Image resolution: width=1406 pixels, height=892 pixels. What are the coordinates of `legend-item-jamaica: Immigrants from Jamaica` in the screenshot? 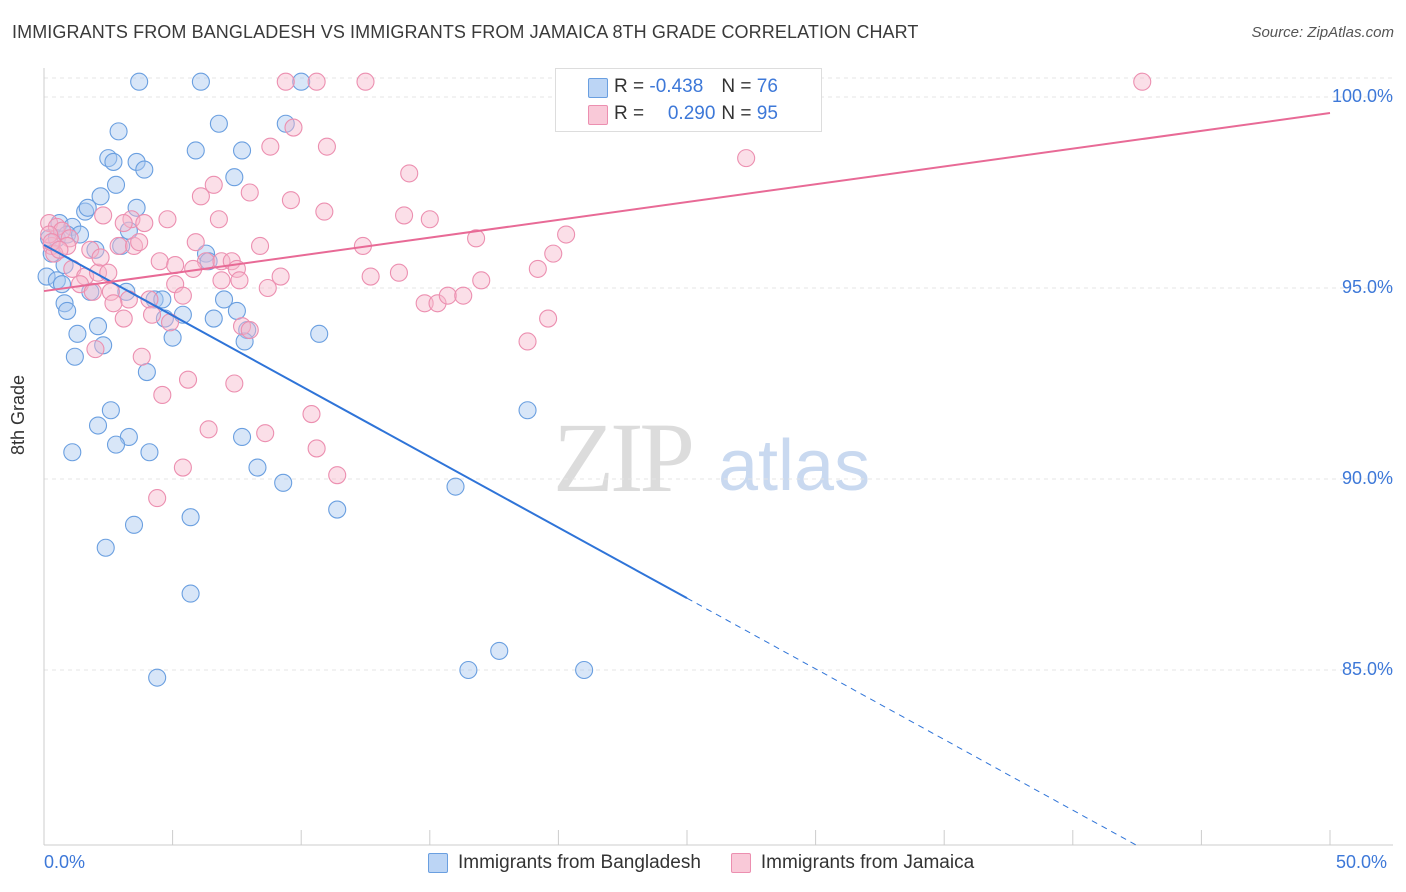 It's located at (852, 863).